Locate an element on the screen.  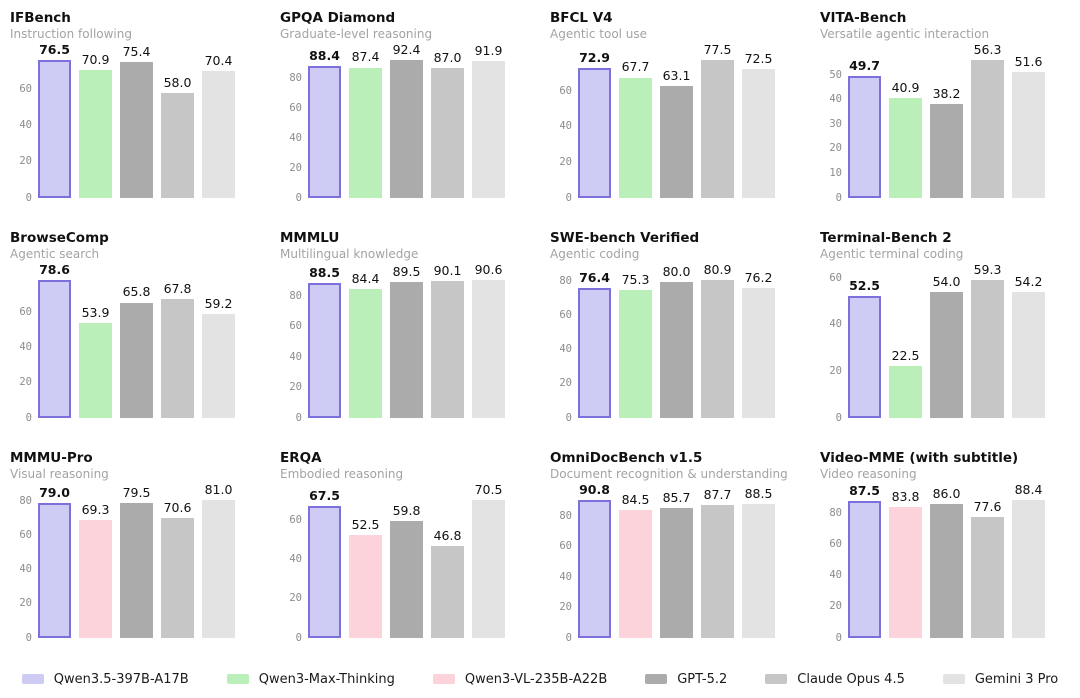
chart-title: BFCL V4 is located at coordinates (581, 18).